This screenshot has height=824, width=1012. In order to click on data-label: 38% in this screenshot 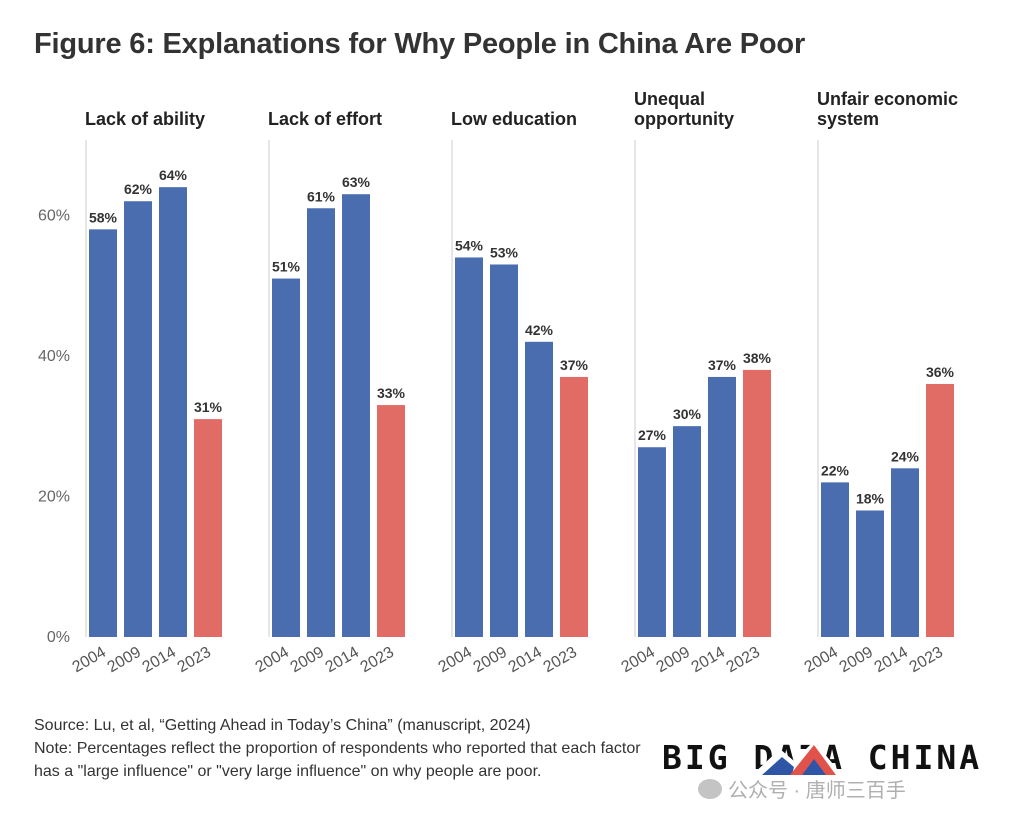, I will do `click(757, 358)`.